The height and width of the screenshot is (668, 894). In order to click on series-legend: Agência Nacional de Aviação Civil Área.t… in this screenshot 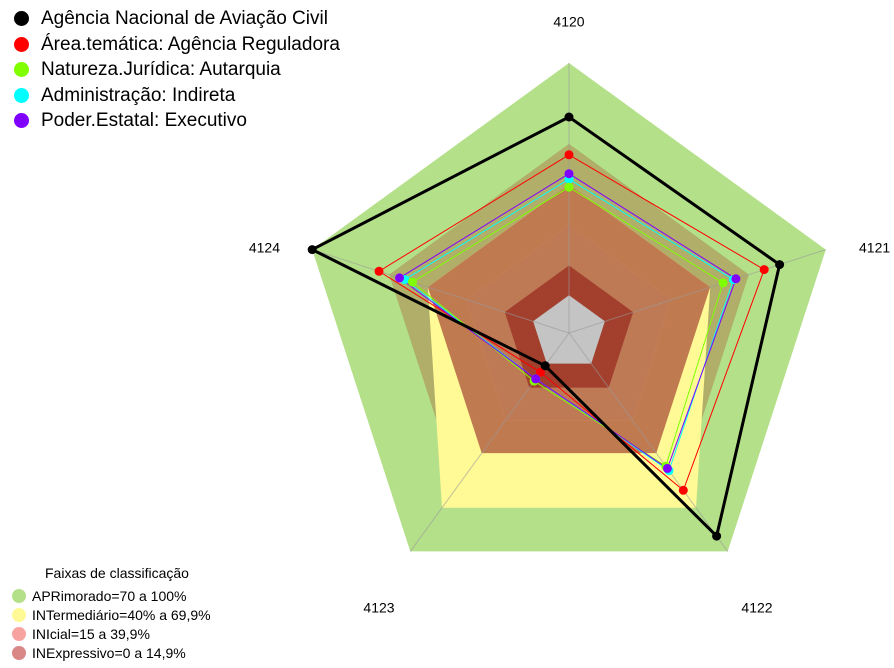, I will do `click(177, 70)`.